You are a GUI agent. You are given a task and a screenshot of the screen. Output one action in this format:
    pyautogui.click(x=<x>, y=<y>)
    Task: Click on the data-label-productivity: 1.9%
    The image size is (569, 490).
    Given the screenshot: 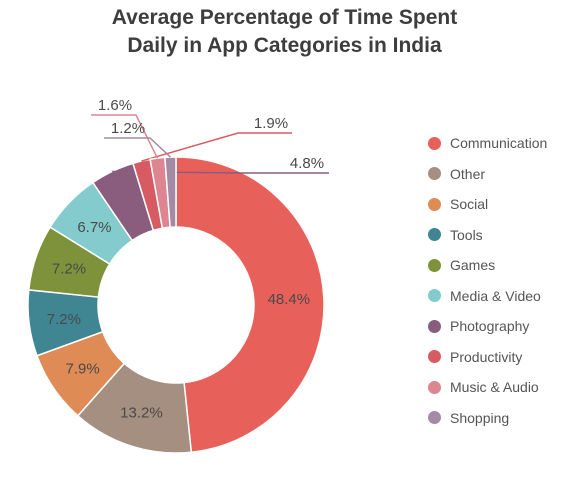 What is the action you would take?
    pyautogui.click(x=271, y=123)
    